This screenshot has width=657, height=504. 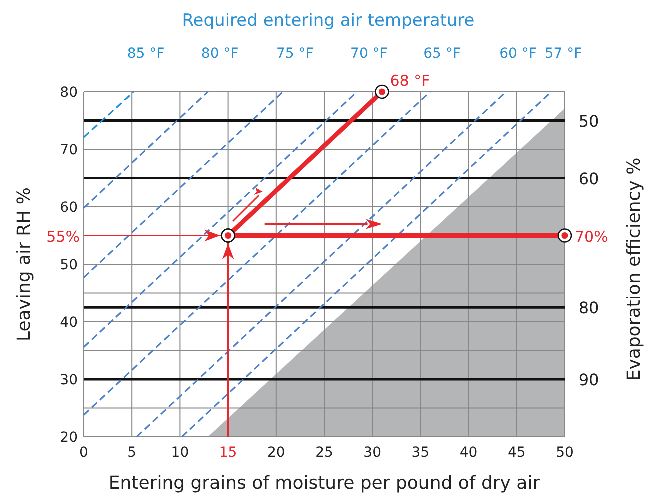 I want to click on x-axis-title: Entering grains of moisture per pound of dry air, so click(x=324, y=483).